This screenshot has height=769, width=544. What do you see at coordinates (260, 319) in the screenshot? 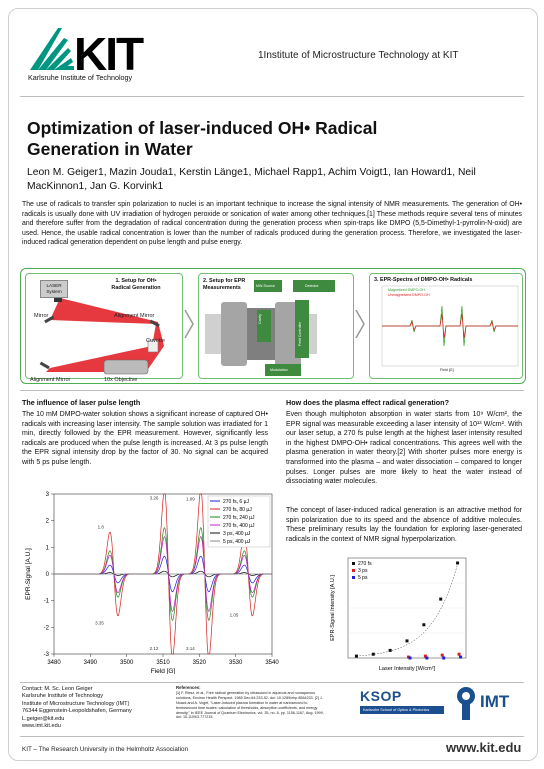
I see `cavity-label: Cavity` at bounding box center [260, 319].